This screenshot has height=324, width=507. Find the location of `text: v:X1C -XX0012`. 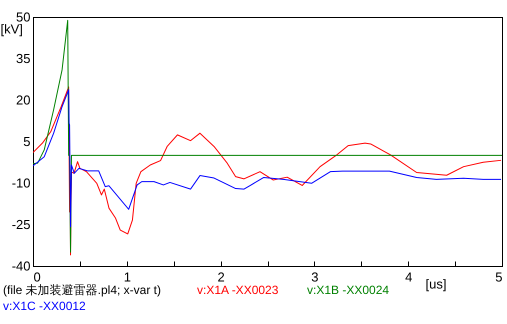

text: v:X1C -XX0012 is located at coordinates (44, 306).